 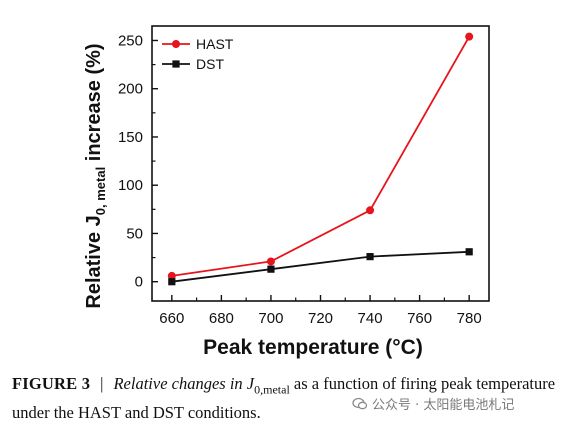 What do you see at coordinates (139, 282) in the screenshot?
I see `y-tick-label: 0` at bounding box center [139, 282].